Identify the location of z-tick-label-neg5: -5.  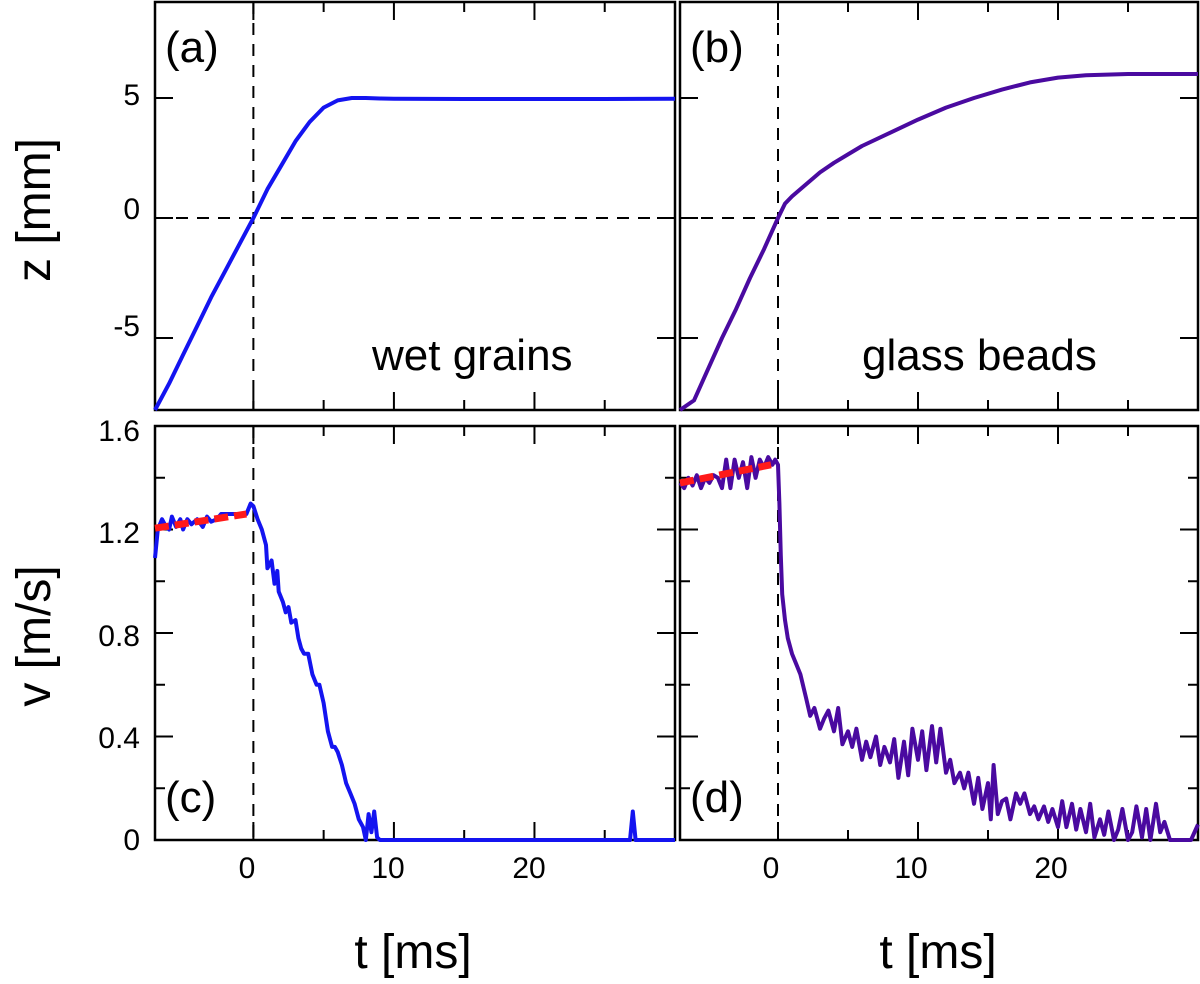
(126, 326).